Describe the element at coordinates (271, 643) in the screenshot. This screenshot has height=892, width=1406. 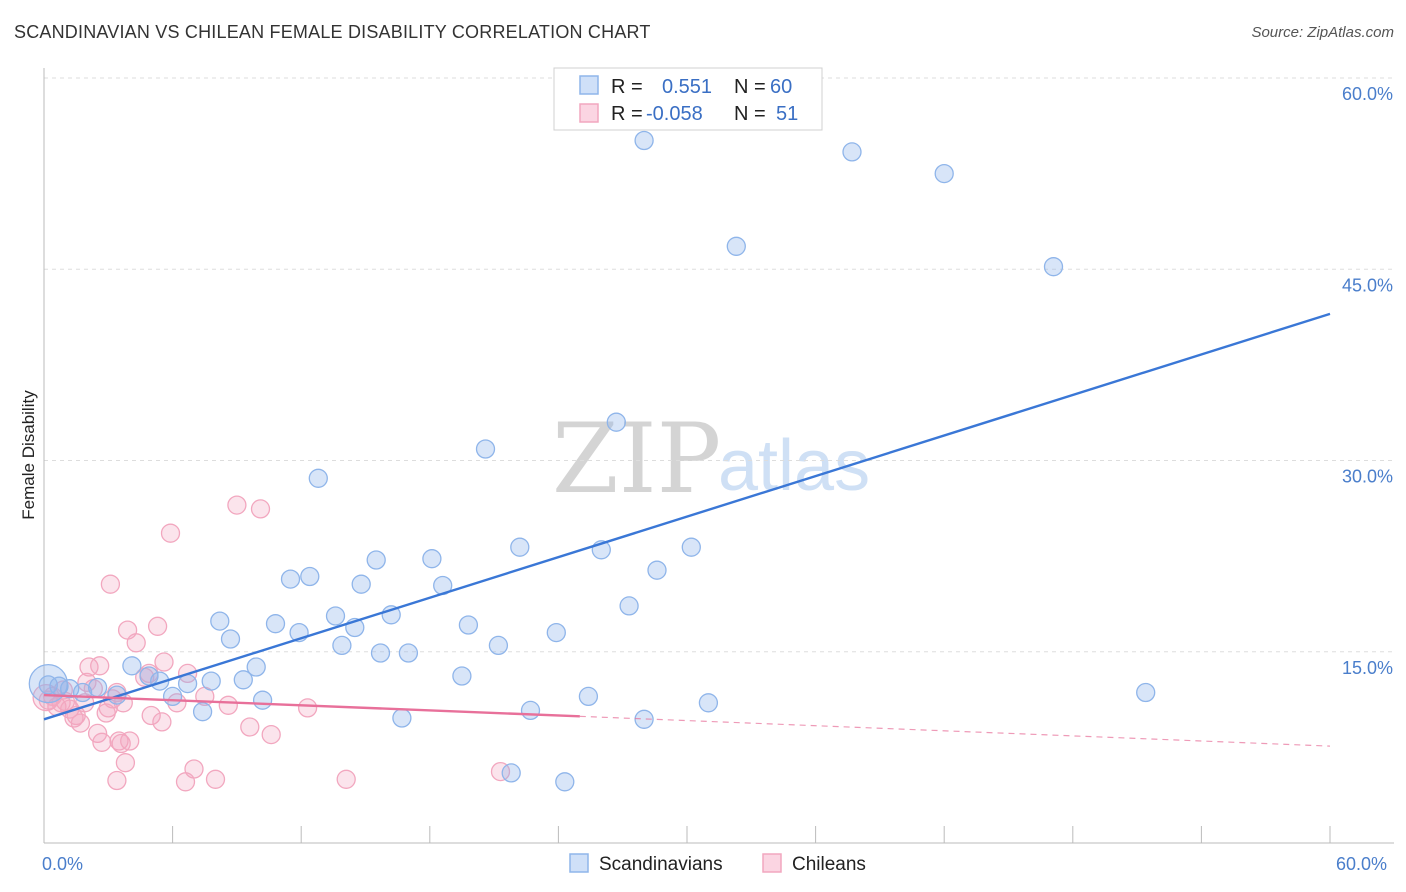
I see `series-chileans` at that location.